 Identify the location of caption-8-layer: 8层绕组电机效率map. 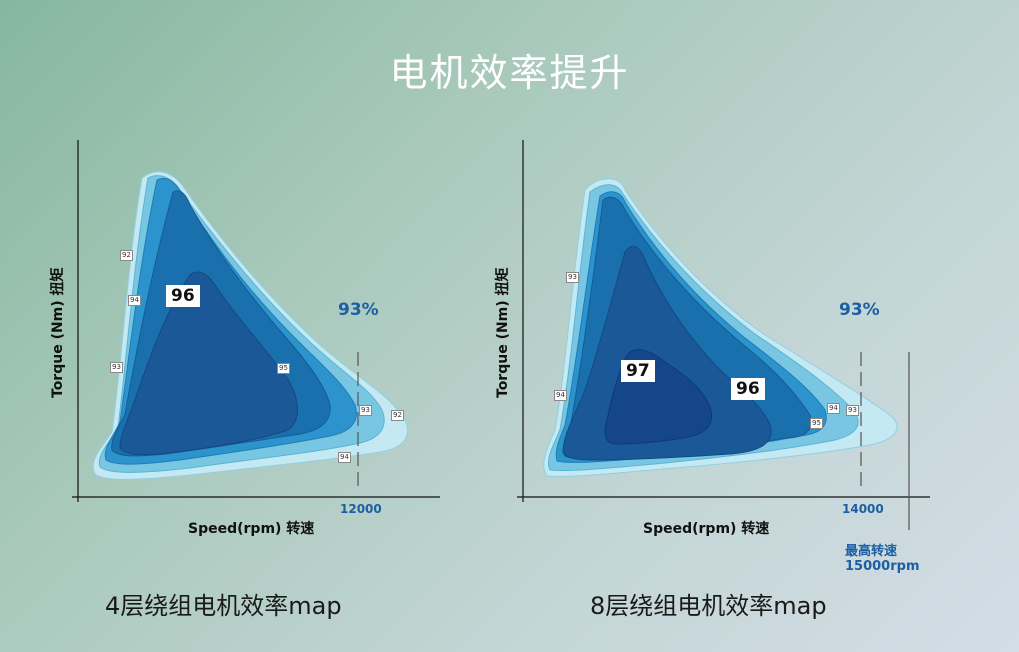
(708, 606).